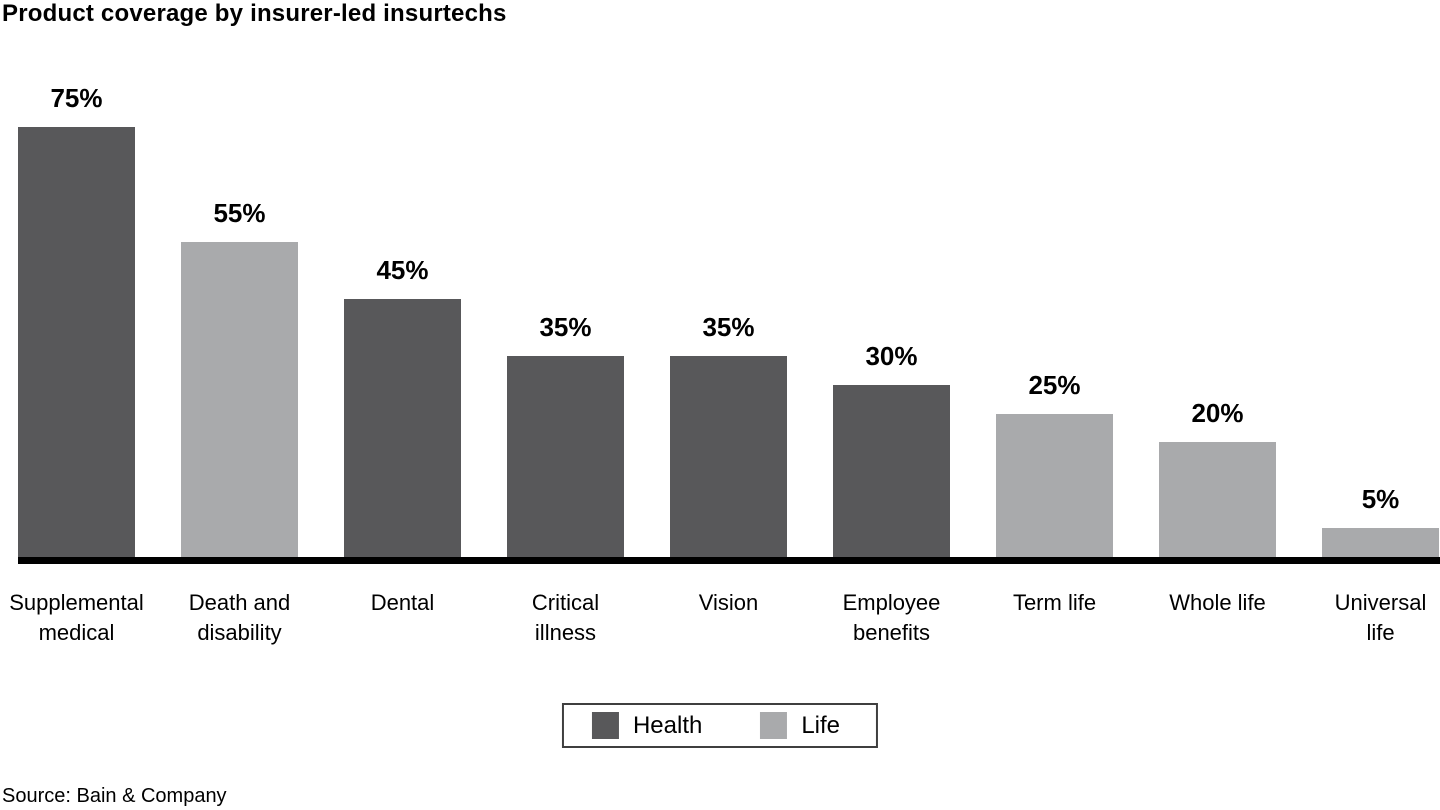 Image resolution: width=1440 pixels, height=810 pixels. Describe the element at coordinates (1380, 499) in the screenshot. I see `bar-value-label: 5%` at that location.